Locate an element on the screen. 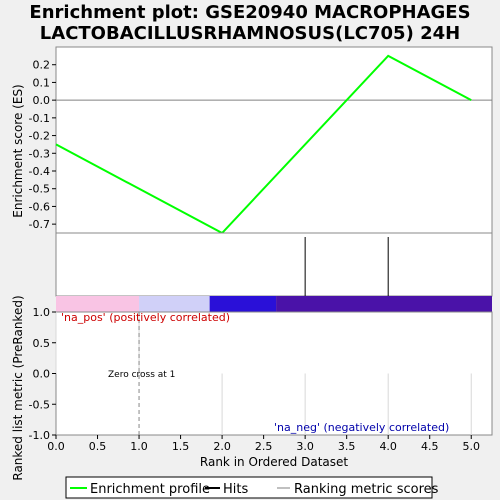  x-ticks: 0.0 0.5 1.0 1.5 2.0 2.5 3.0 3.5 4.0 4.5 5.0 is located at coordinates (263, 444).